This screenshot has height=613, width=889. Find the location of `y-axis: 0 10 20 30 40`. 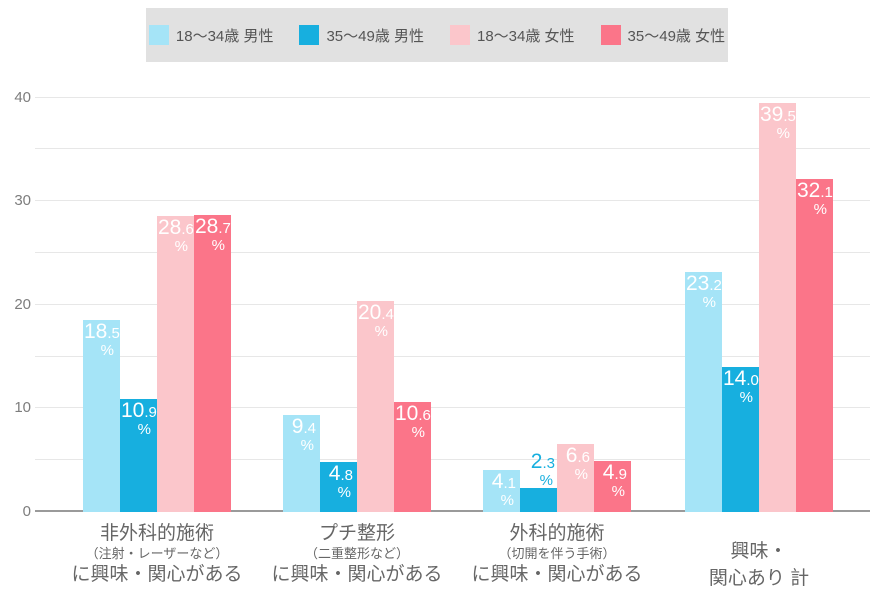

y-axis: 0 10 20 30 40 is located at coordinates (16, 304).